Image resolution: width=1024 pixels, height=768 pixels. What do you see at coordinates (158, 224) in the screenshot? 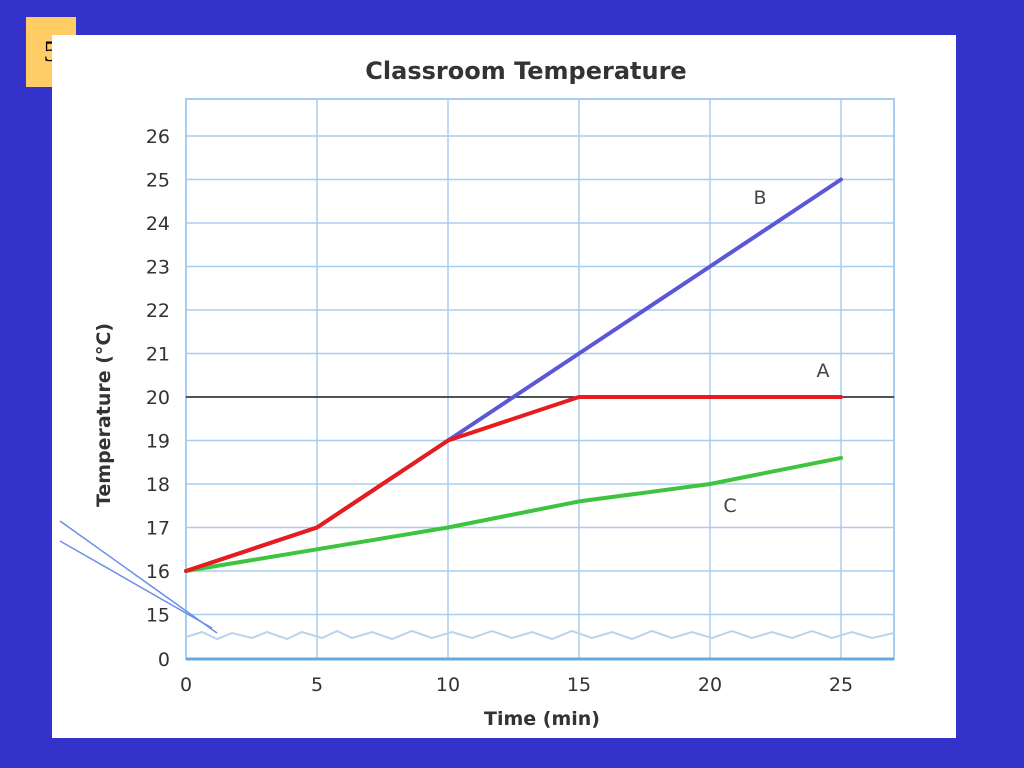
I see `y-tick-label: 24` at bounding box center [158, 224].